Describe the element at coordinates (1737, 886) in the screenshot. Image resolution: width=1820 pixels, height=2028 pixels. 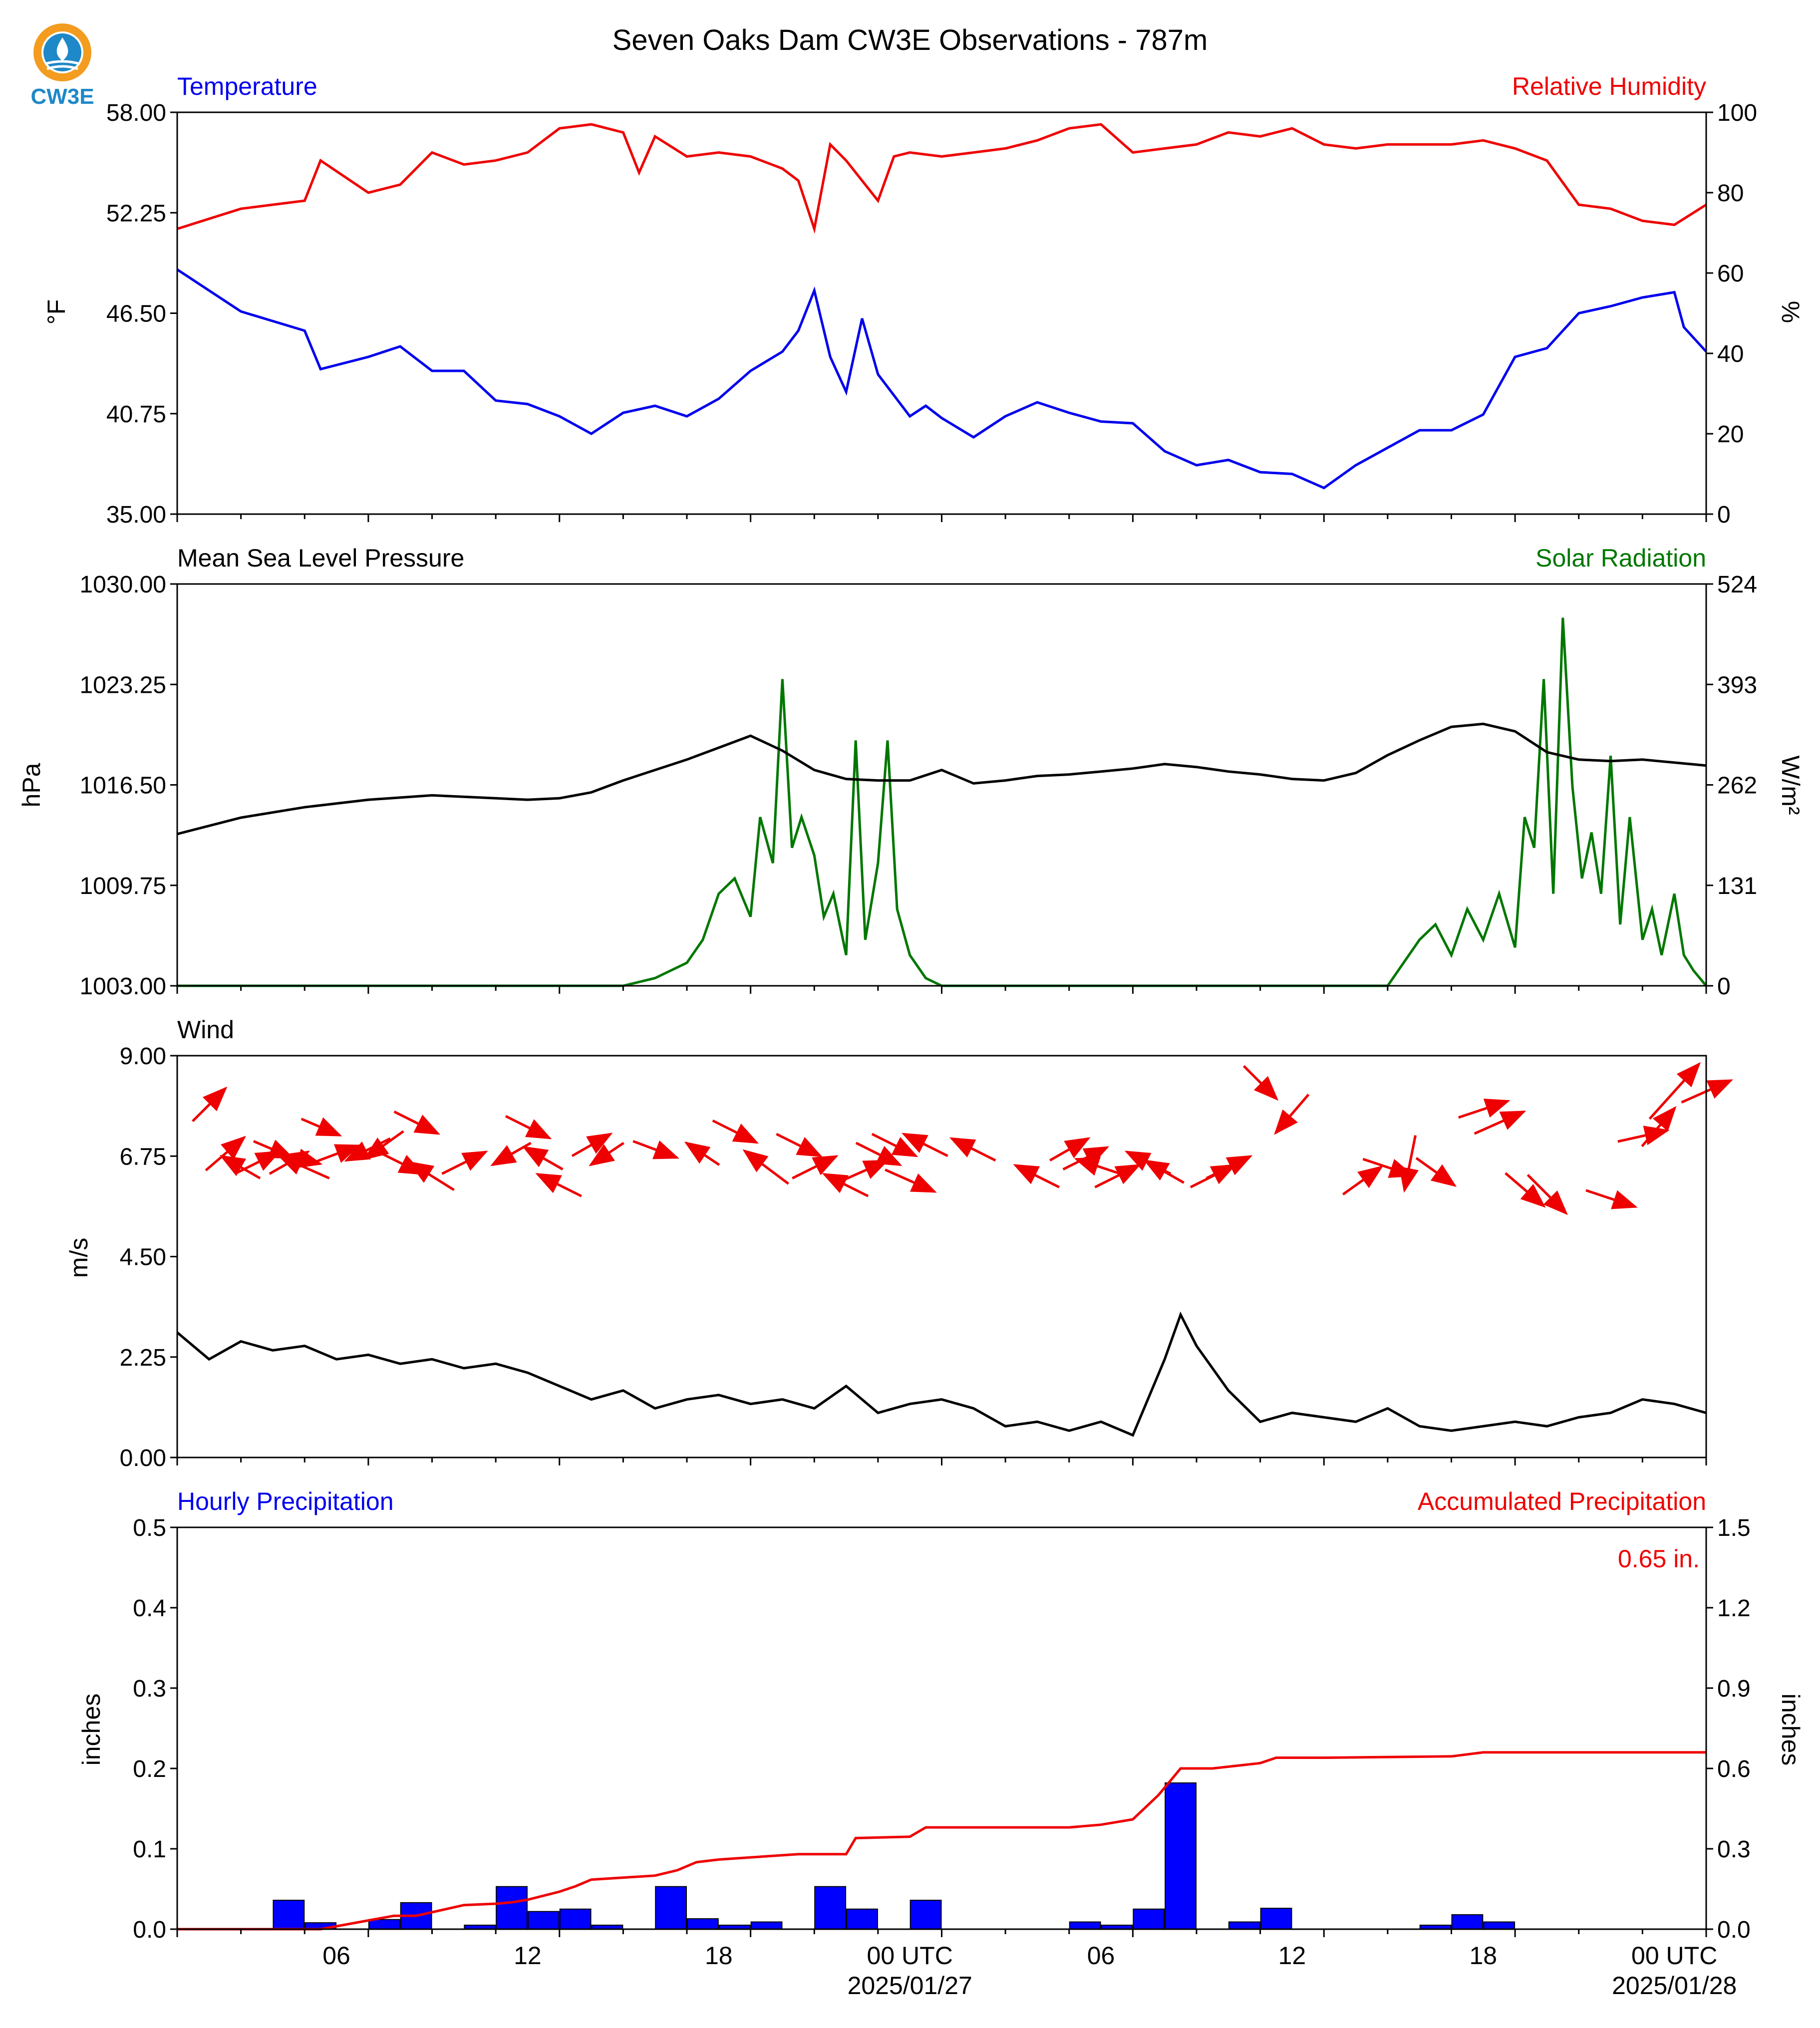
I see `y-tick-label: 131` at that location.